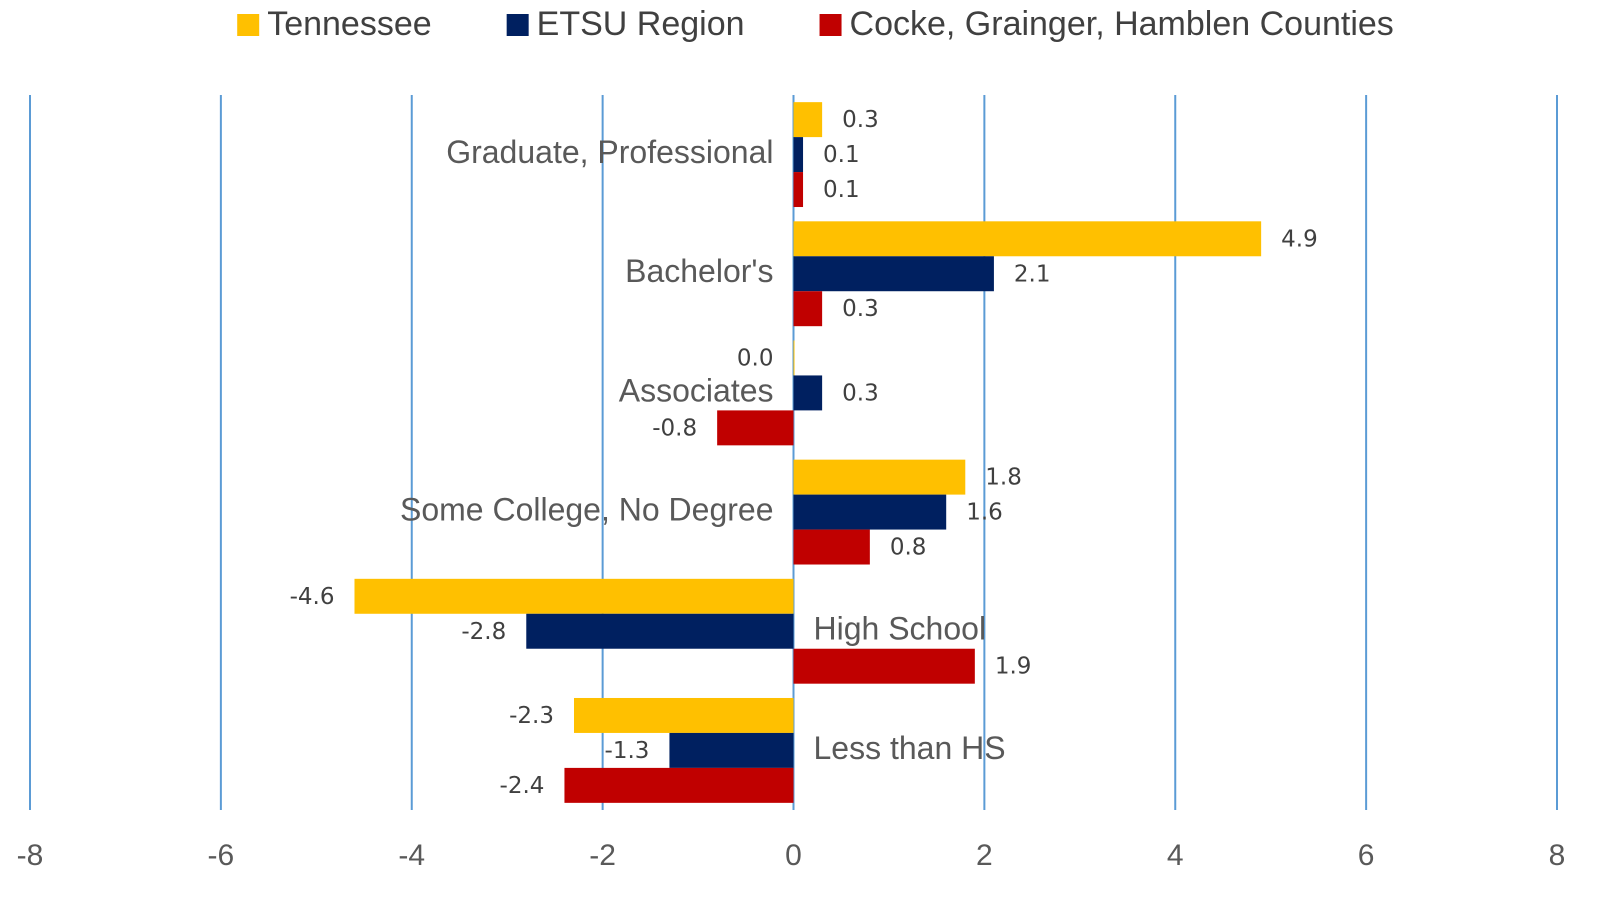  What do you see at coordinates (522, 786) in the screenshot?
I see `data-label: -2.4` at bounding box center [522, 786].